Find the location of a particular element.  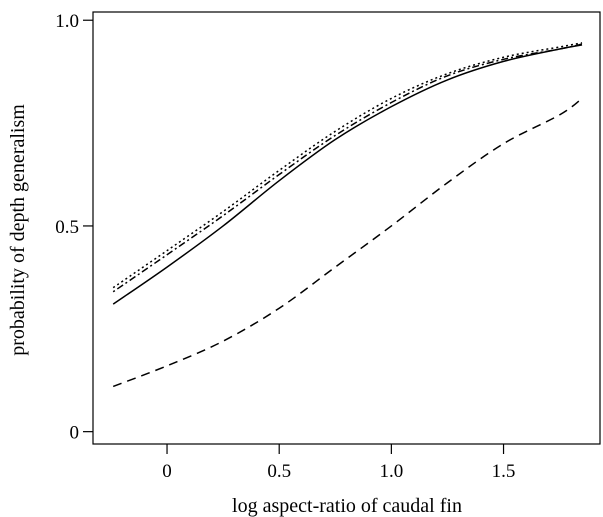

x-axis-label: log aspect-ratio of caudal fin is located at coordinates (347, 506).